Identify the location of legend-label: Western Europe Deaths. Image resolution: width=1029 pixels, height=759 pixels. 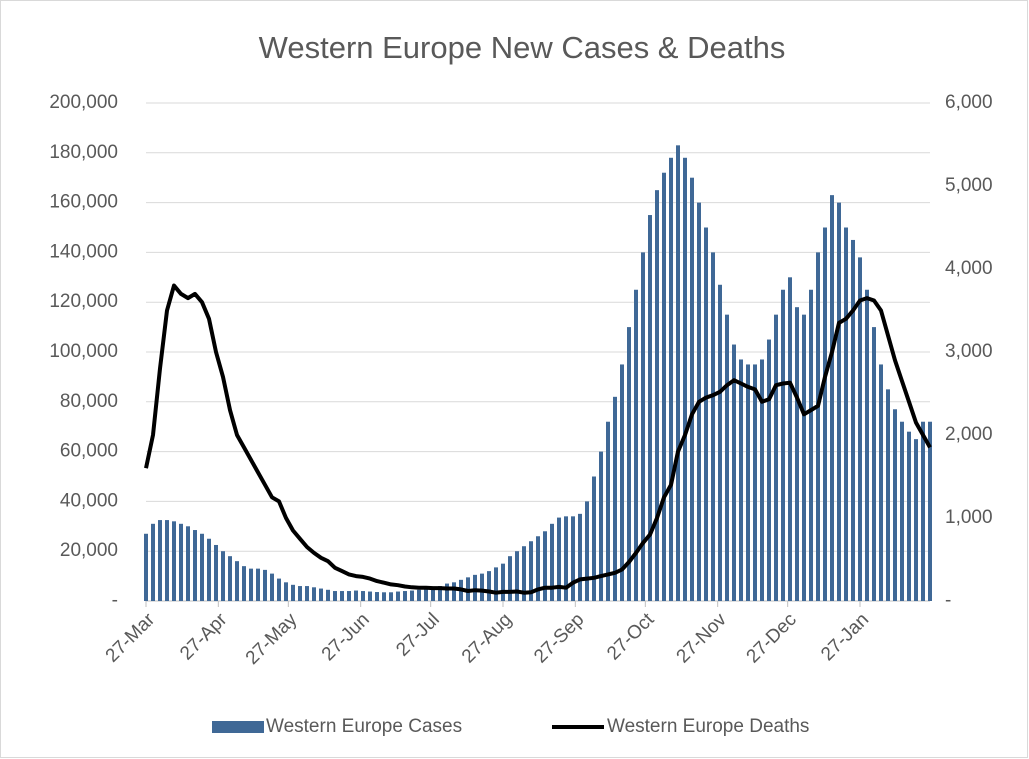
(708, 726).